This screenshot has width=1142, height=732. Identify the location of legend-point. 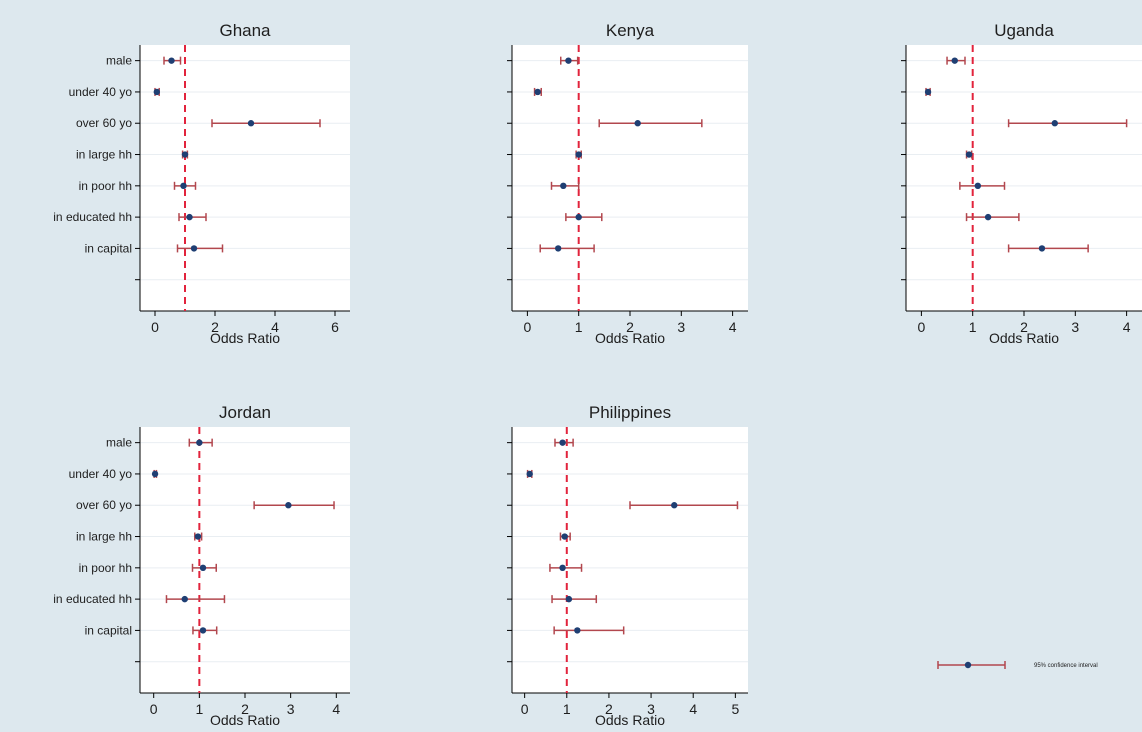
(968, 665).